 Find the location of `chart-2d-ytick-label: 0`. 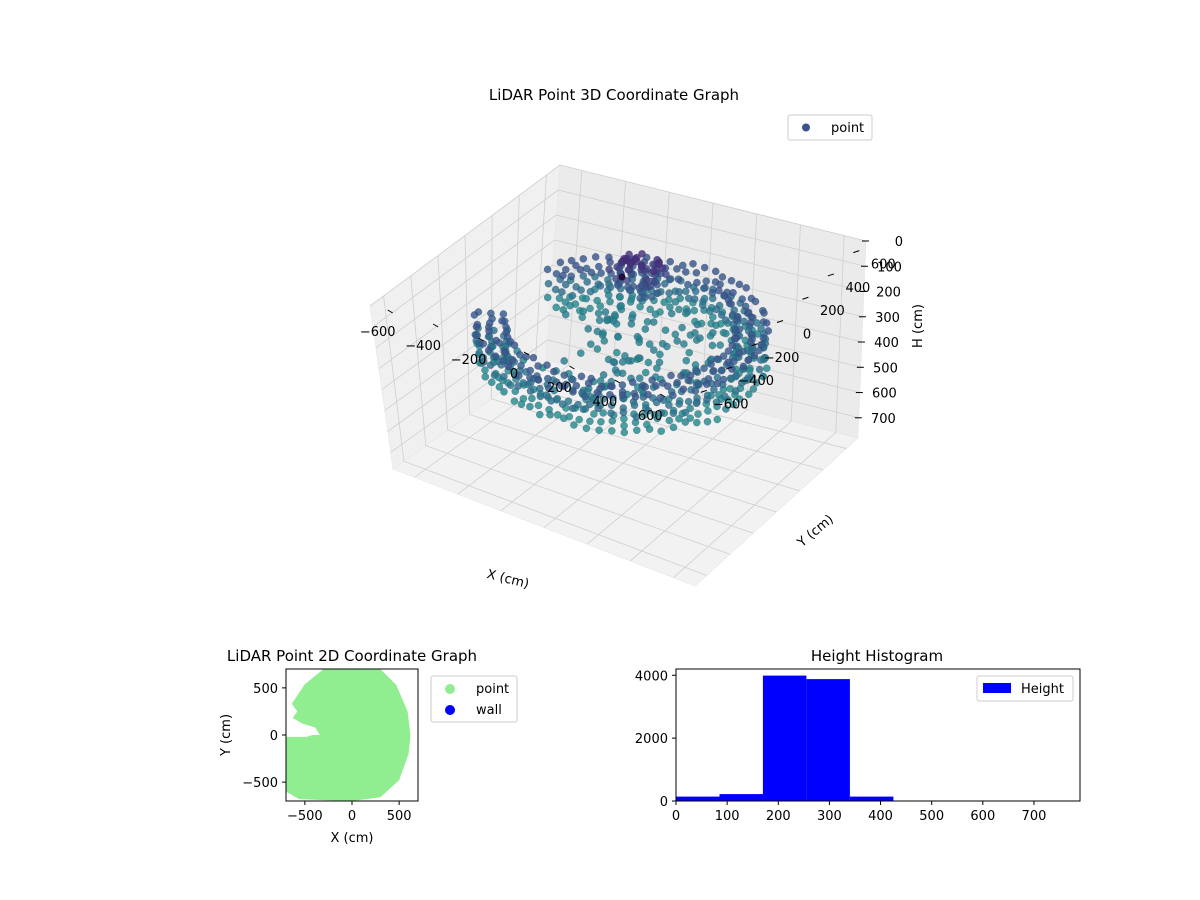

chart-2d-ytick-label: 0 is located at coordinates (274, 736).